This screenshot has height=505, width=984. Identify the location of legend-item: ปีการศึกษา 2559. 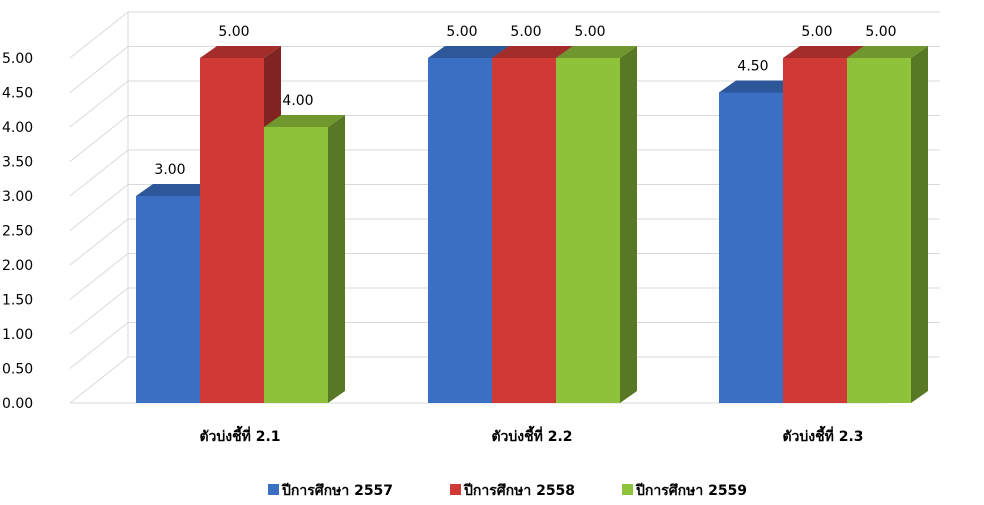
(684, 490).